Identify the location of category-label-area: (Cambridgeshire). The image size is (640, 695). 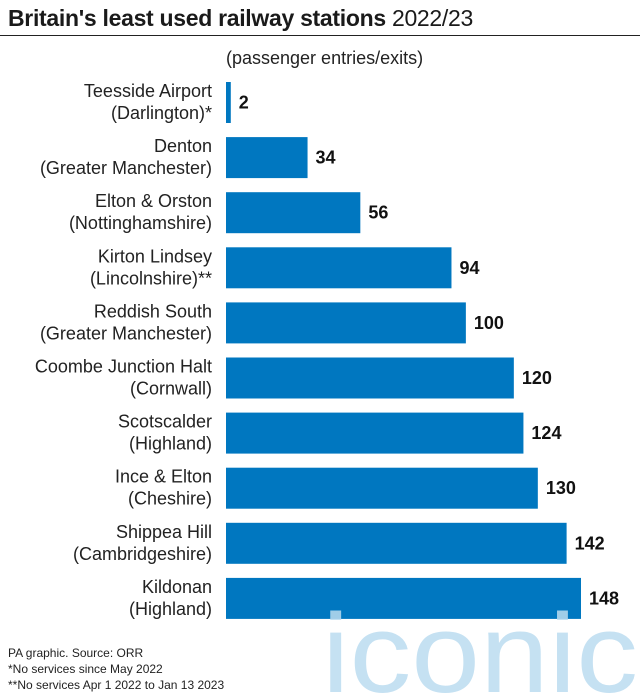
(142, 554).